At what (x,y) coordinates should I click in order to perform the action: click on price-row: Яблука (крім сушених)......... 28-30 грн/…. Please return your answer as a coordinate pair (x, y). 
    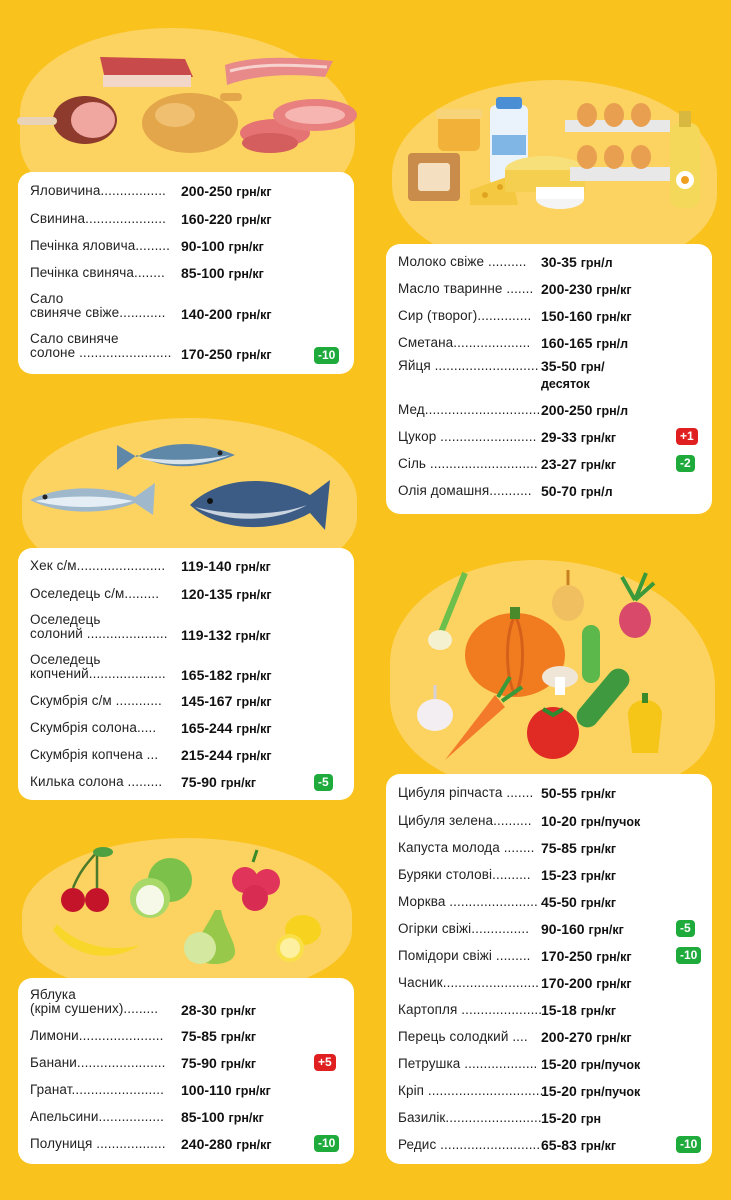
    Looking at the image, I should click on (186, 1002).